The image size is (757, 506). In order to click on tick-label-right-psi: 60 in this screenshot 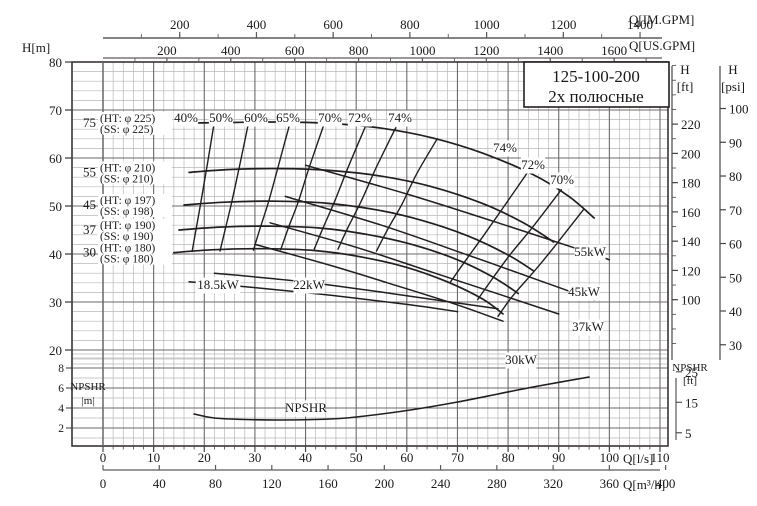, I will do `click(735, 244)`.